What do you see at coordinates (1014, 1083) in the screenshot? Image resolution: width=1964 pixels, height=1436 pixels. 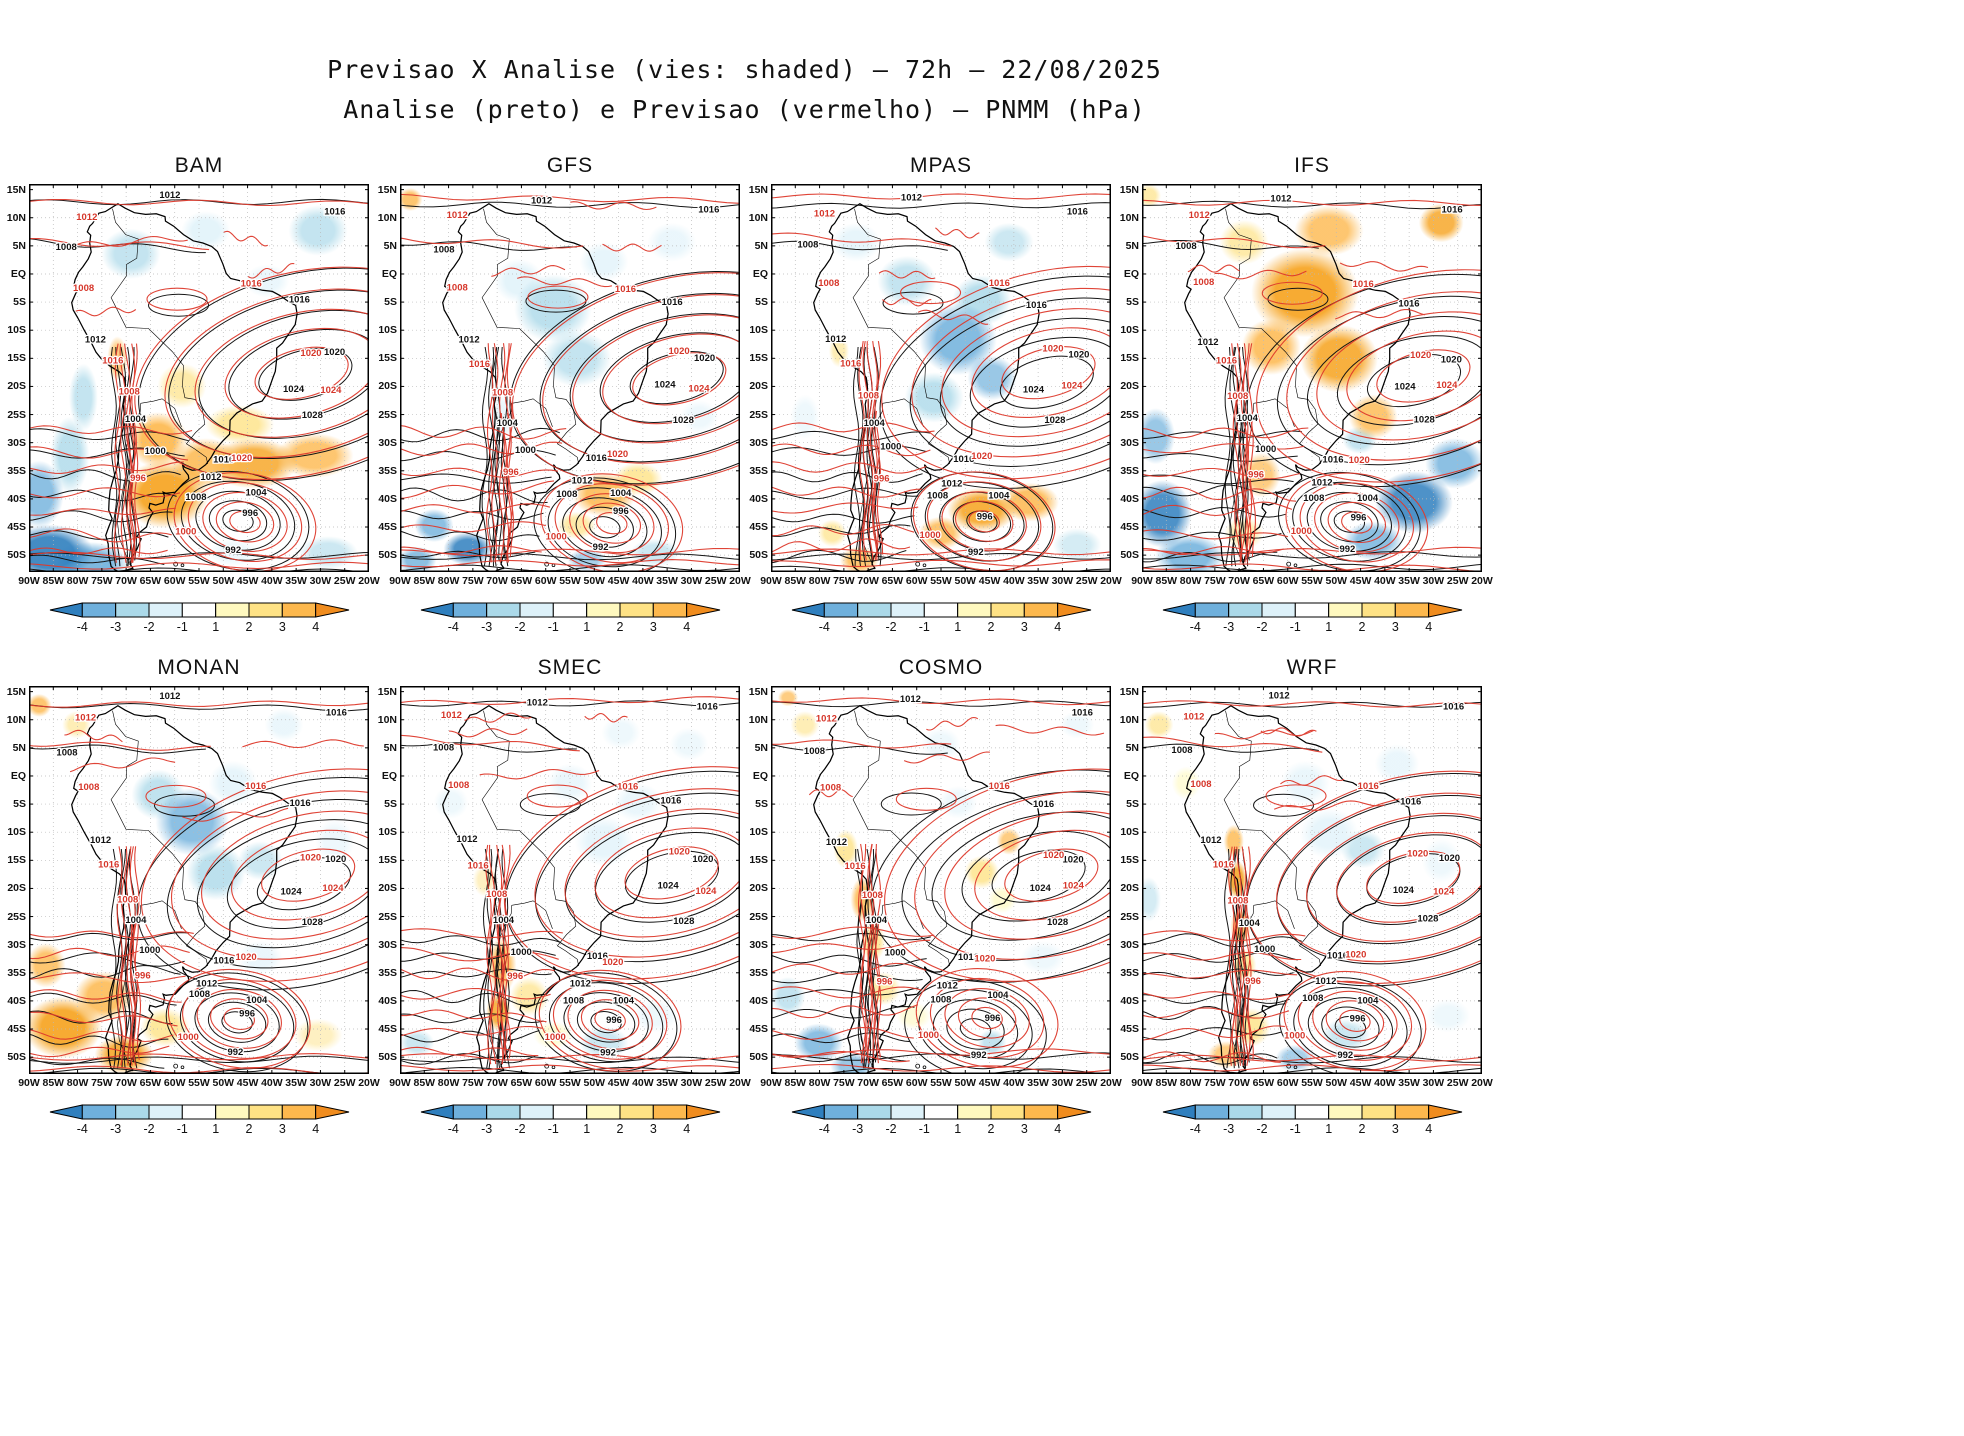 I see `lon-tick-label: 40W` at bounding box center [1014, 1083].